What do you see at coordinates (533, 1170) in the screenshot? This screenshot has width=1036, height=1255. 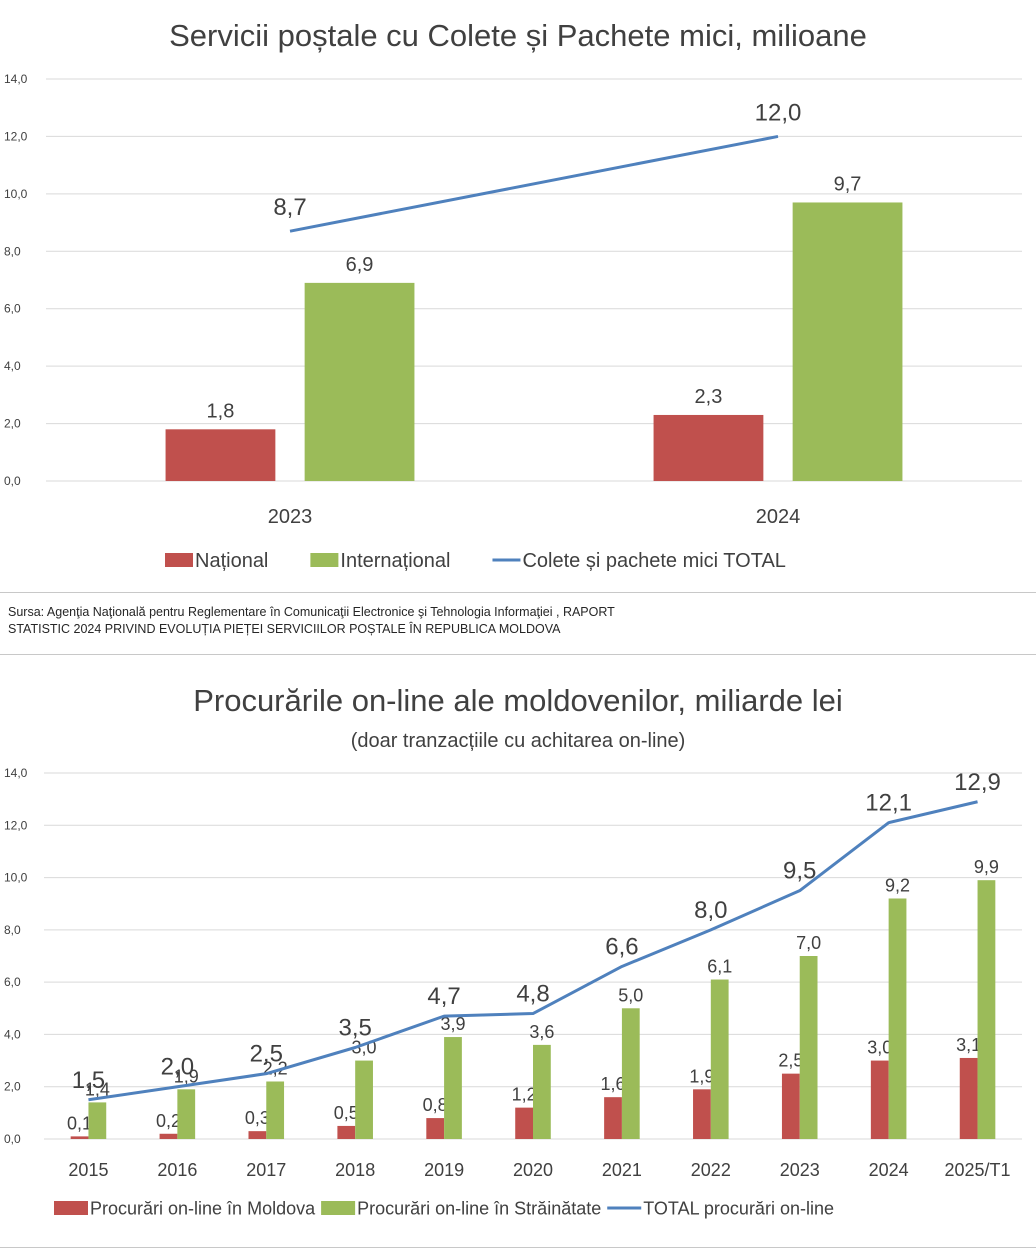 I see `x-tick-label: 2020` at bounding box center [533, 1170].